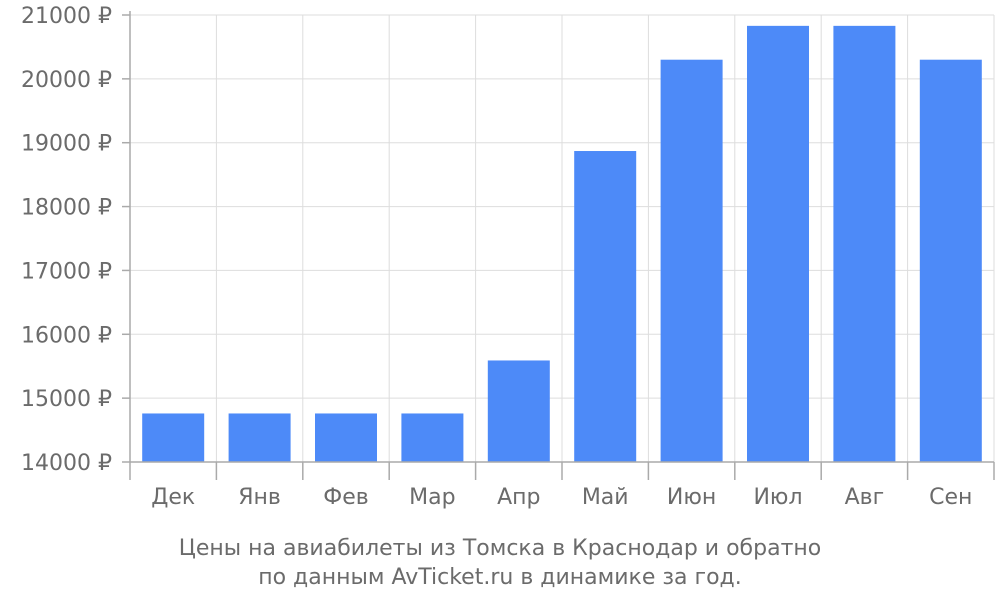 The image size is (1000, 600). Describe the element at coordinates (259, 497) in the screenshot. I see `x-tick-label: Янв` at that location.